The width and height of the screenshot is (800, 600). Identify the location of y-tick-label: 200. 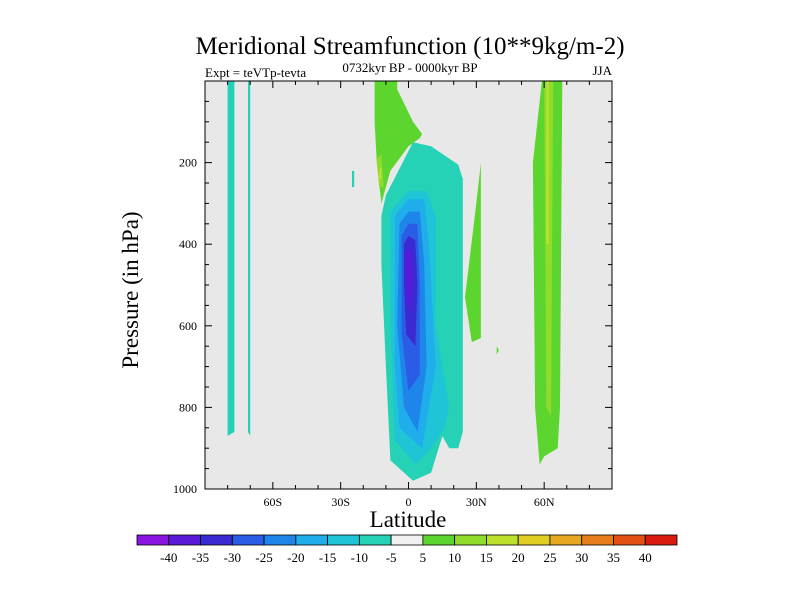
(188, 163).